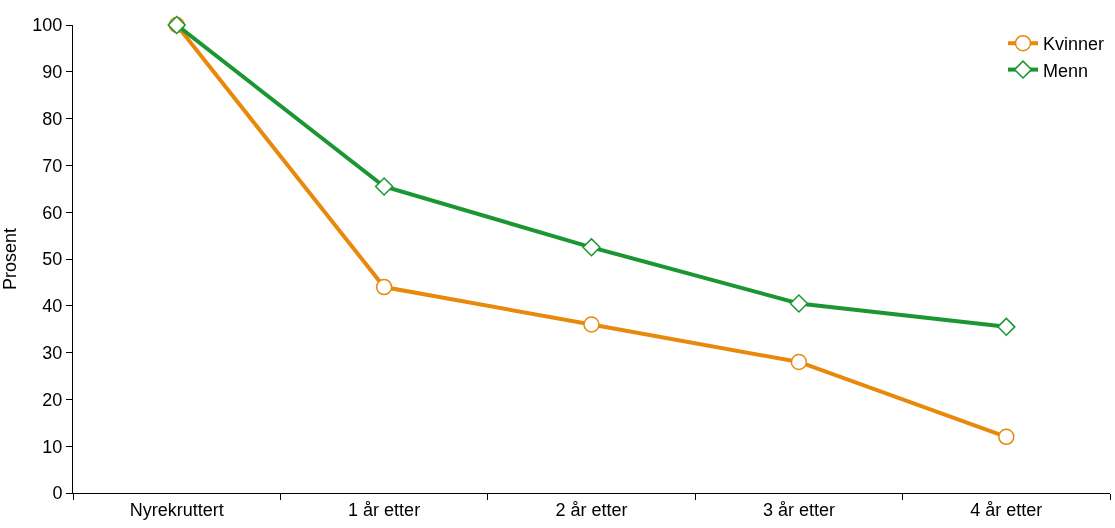 The image size is (1115, 528). What do you see at coordinates (52, 212) in the screenshot?
I see `y-tick-label: 60` at bounding box center [52, 212].